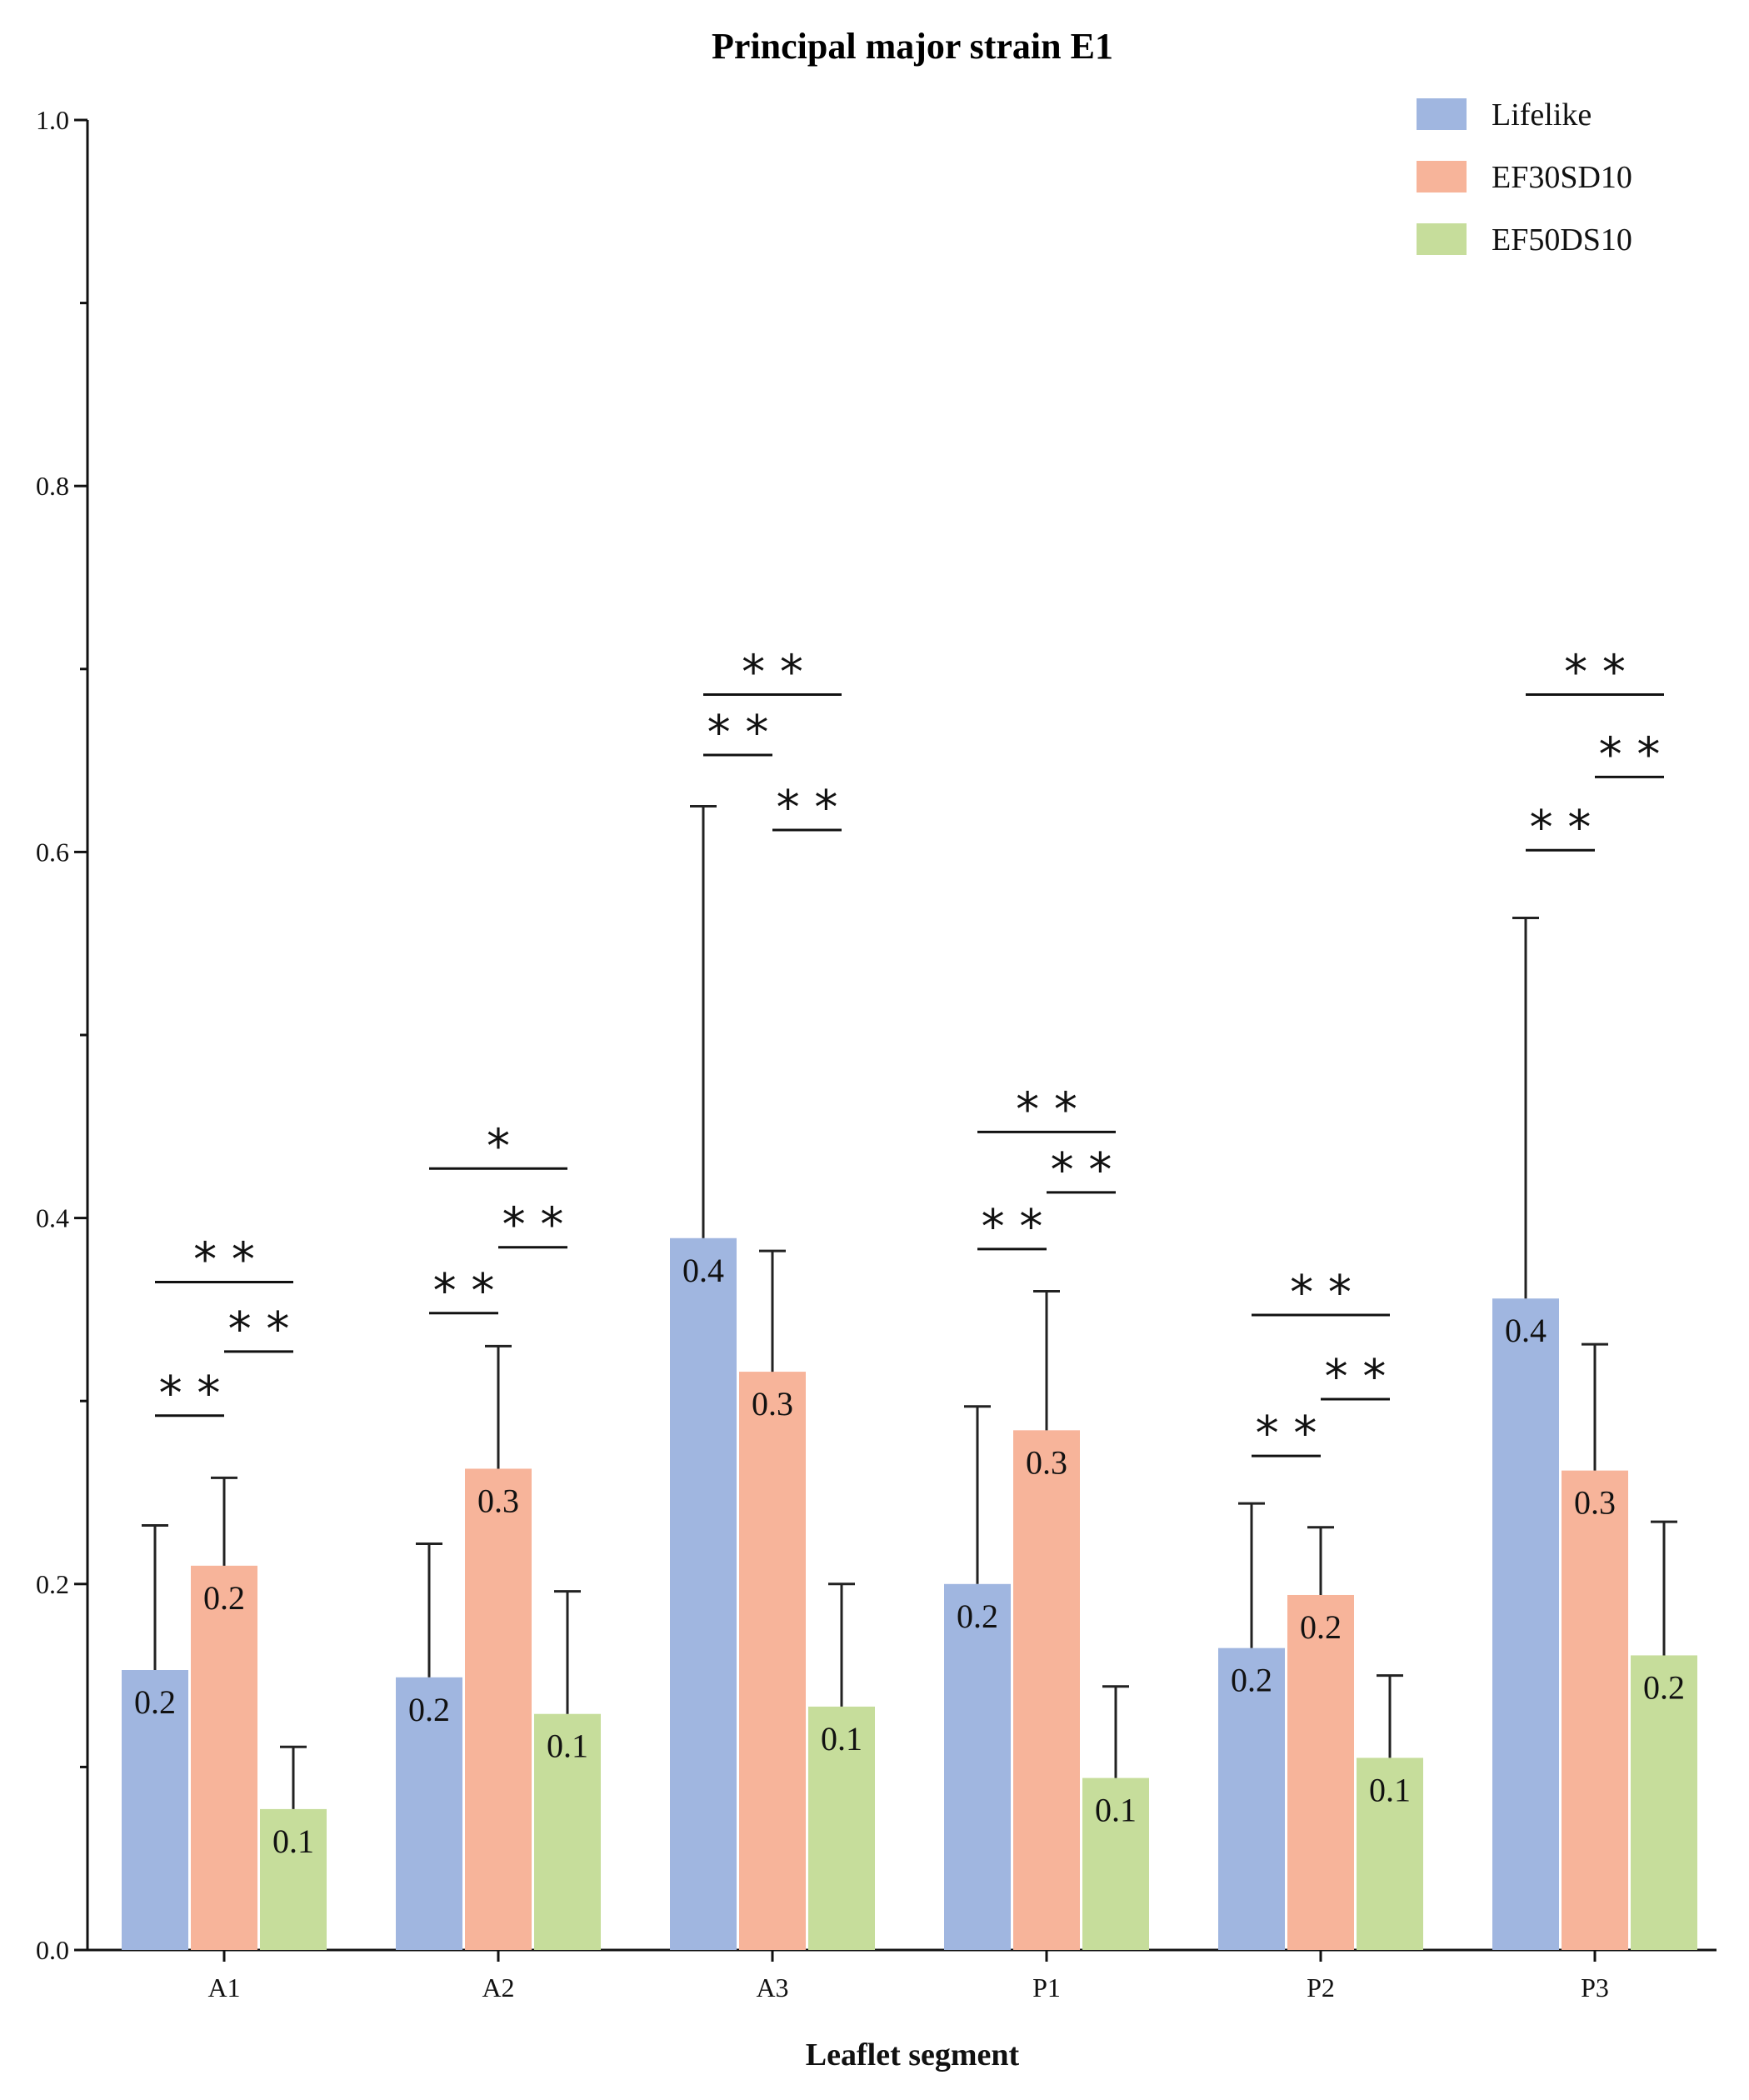 The image size is (1749, 2100). What do you see at coordinates (52, 1218) in the screenshot?
I see `y-tick-label: 0.4` at bounding box center [52, 1218].